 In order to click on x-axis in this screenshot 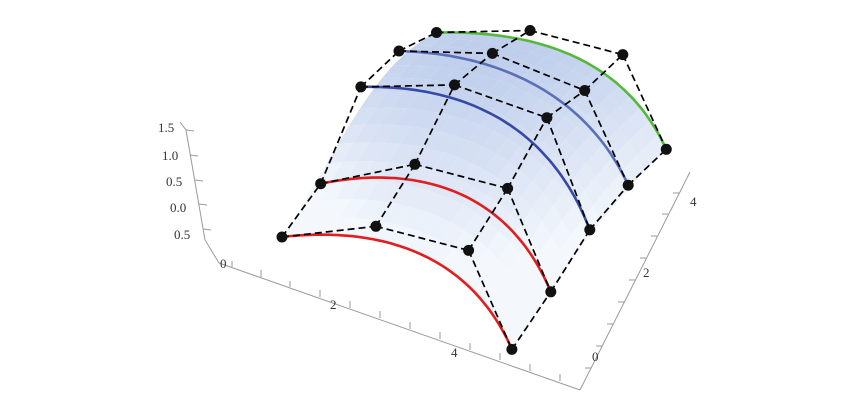, I will do `click(399, 326)`.